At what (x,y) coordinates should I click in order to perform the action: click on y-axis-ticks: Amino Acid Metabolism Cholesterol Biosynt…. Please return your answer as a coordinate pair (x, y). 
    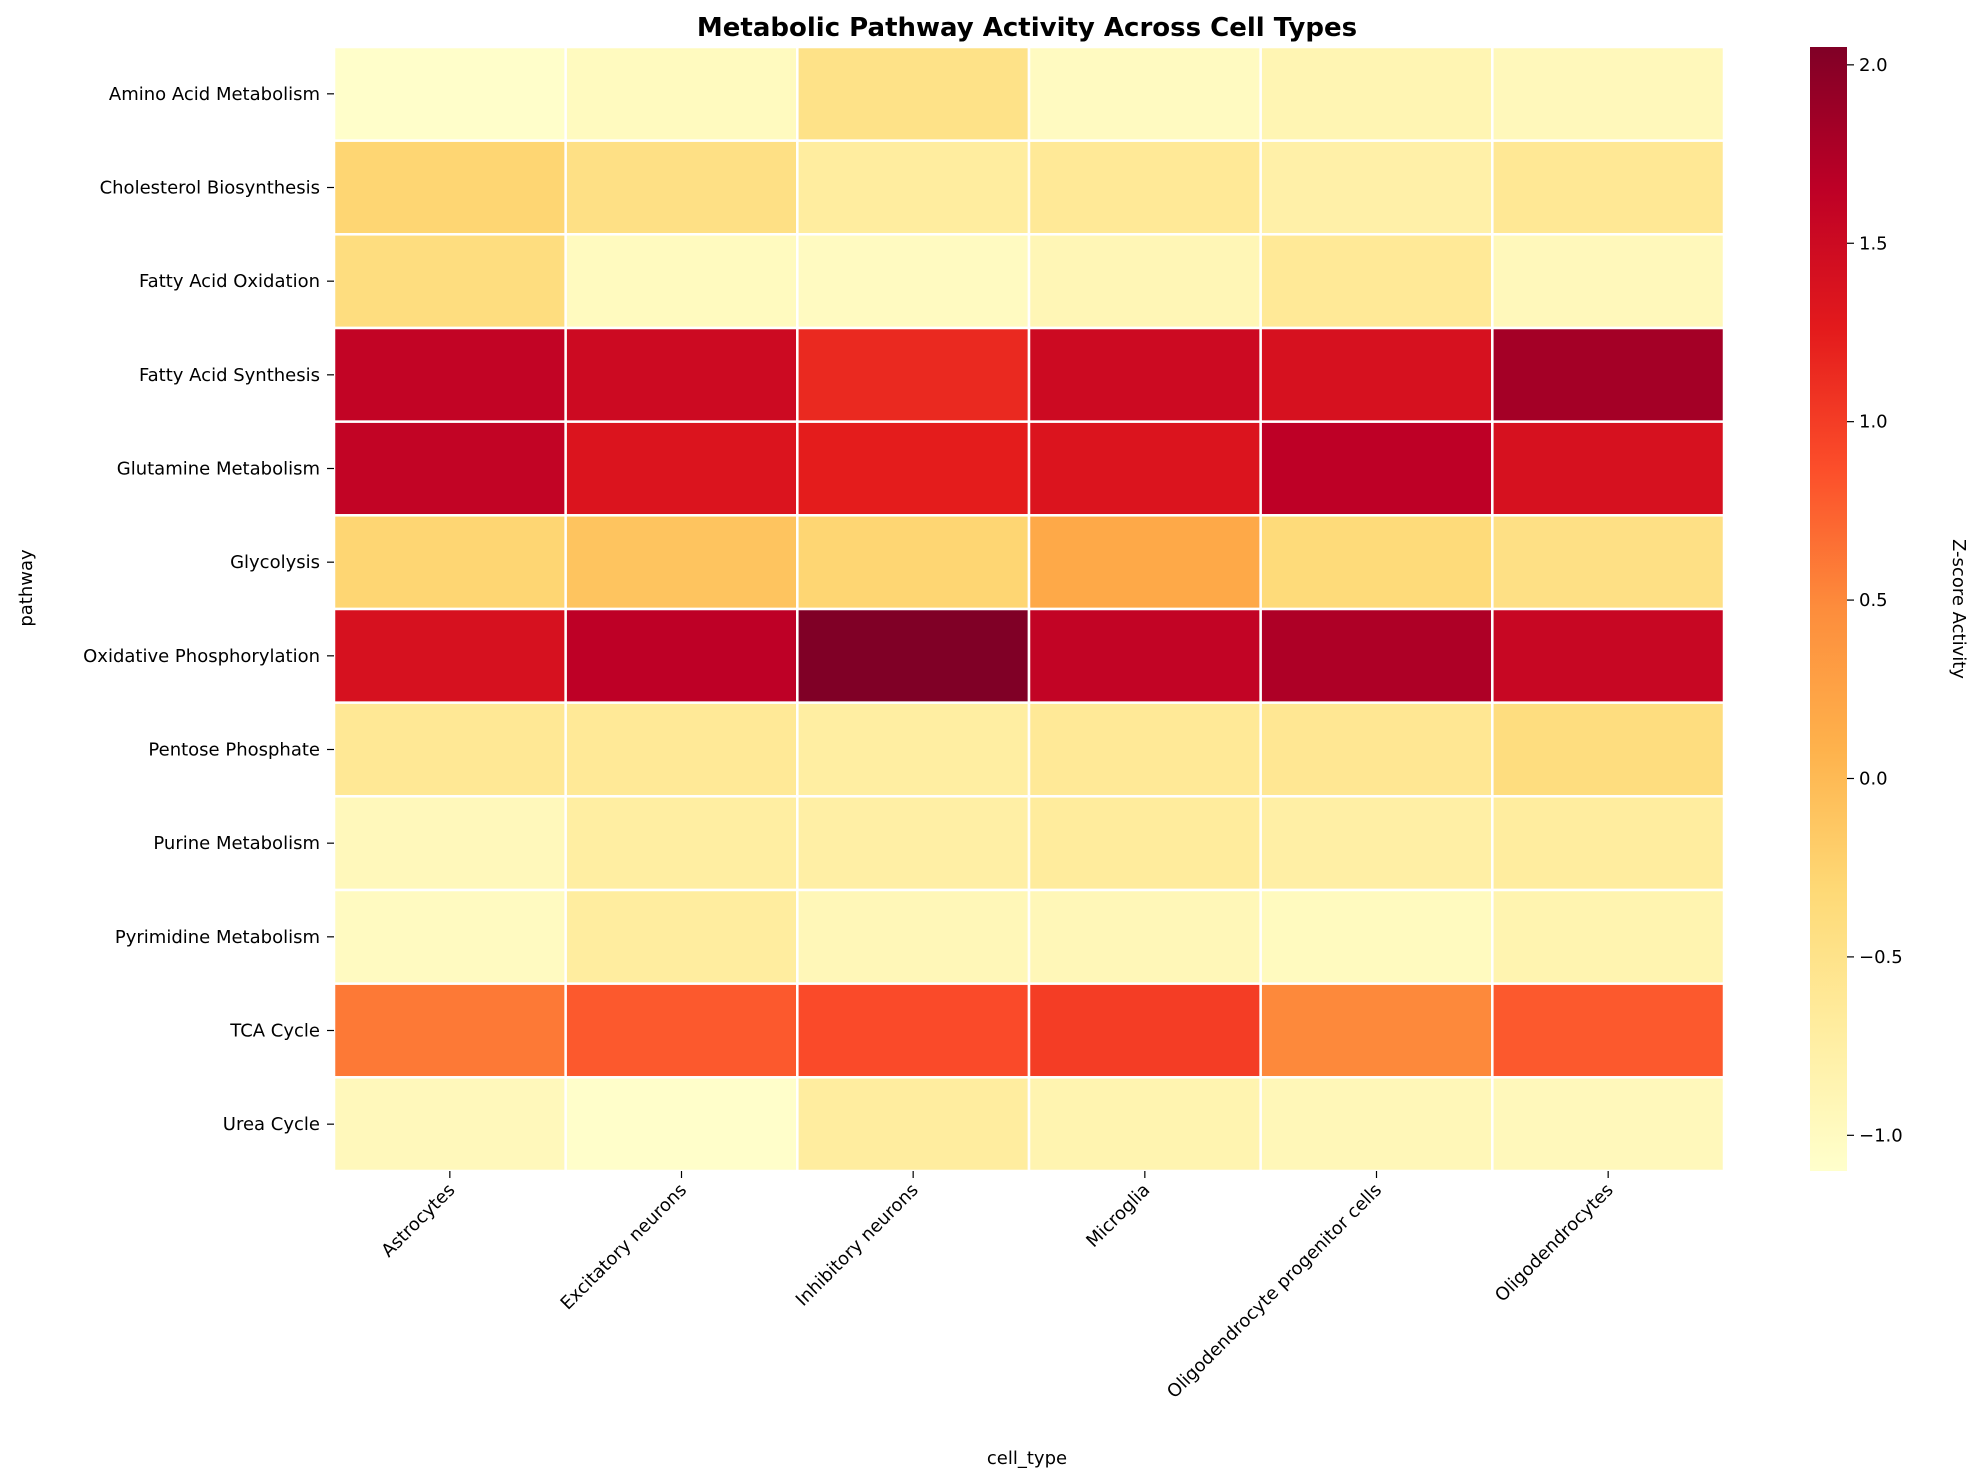
    Looking at the image, I should click on (208, 609).